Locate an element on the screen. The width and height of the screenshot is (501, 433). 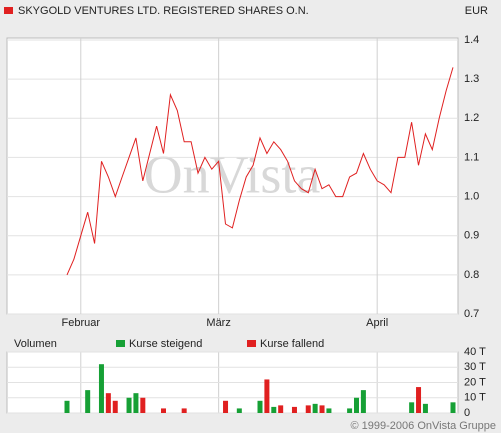
x-tick-label: Februar is located at coordinates (81, 323).